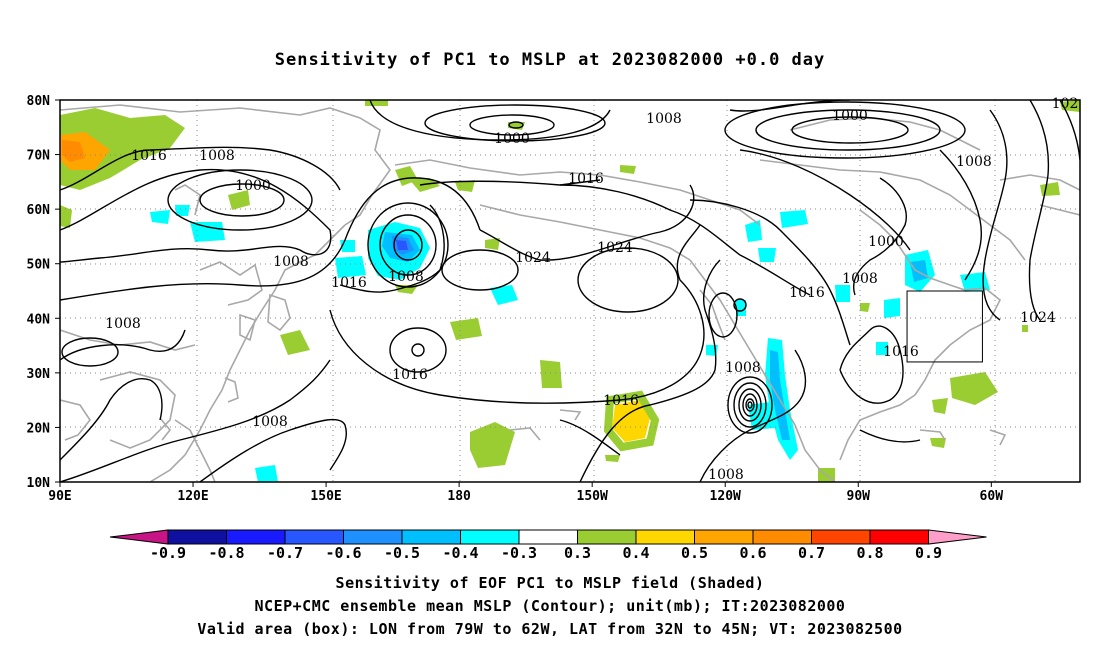 Image resolution: width=1100 pixels, height=650 pixels. I want to click on latitude-labels: 80N 70N 60N 50N 40N 30N 20N 10N, so click(43, 292).